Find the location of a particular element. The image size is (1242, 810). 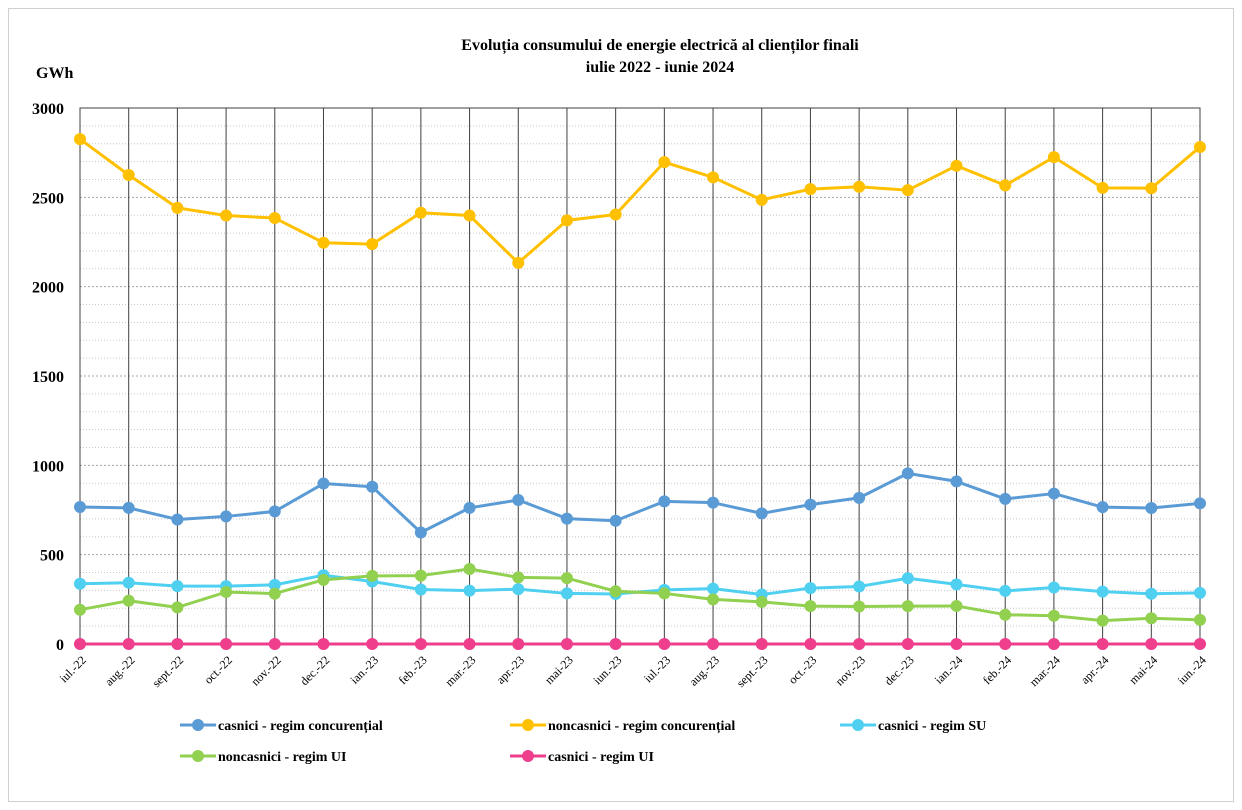

x-tick-label: iul.-22 is located at coordinates (73, 669).